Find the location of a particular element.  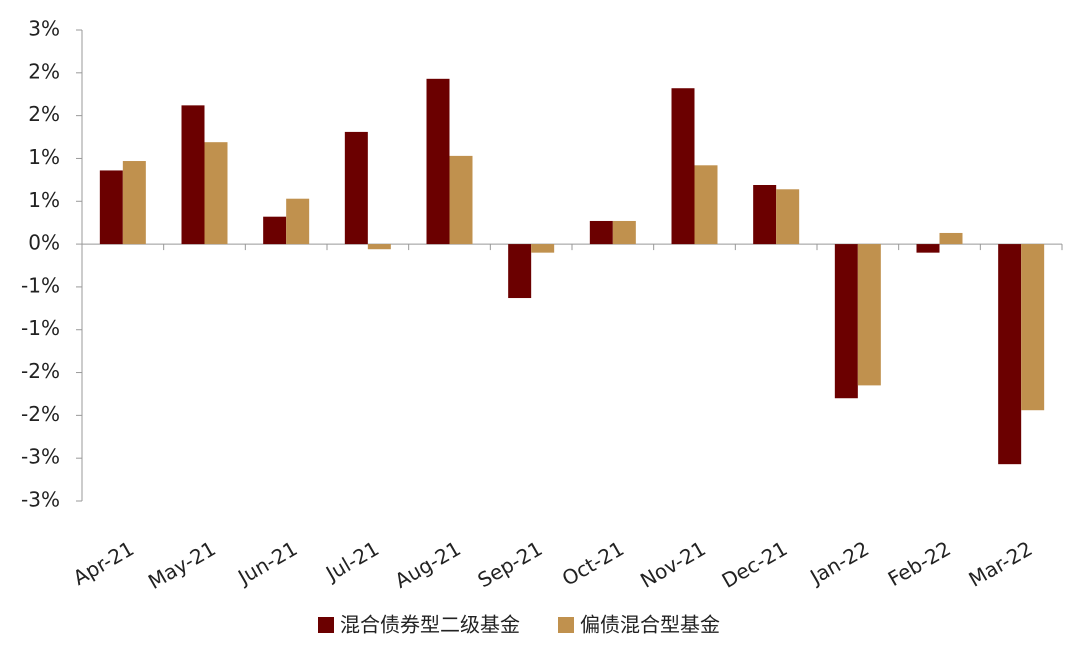

x-tick-label: Jul-21 is located at coordinates (351, 561).